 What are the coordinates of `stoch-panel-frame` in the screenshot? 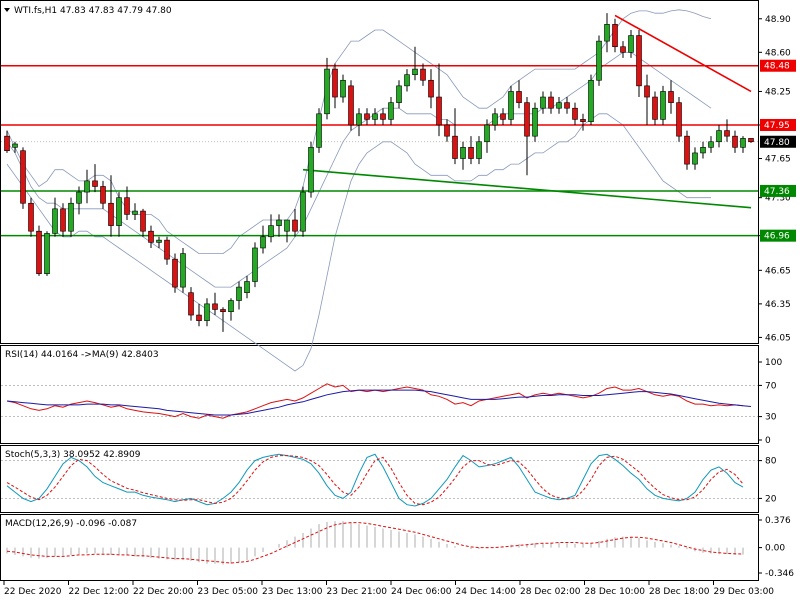 It's located at (379, 479).